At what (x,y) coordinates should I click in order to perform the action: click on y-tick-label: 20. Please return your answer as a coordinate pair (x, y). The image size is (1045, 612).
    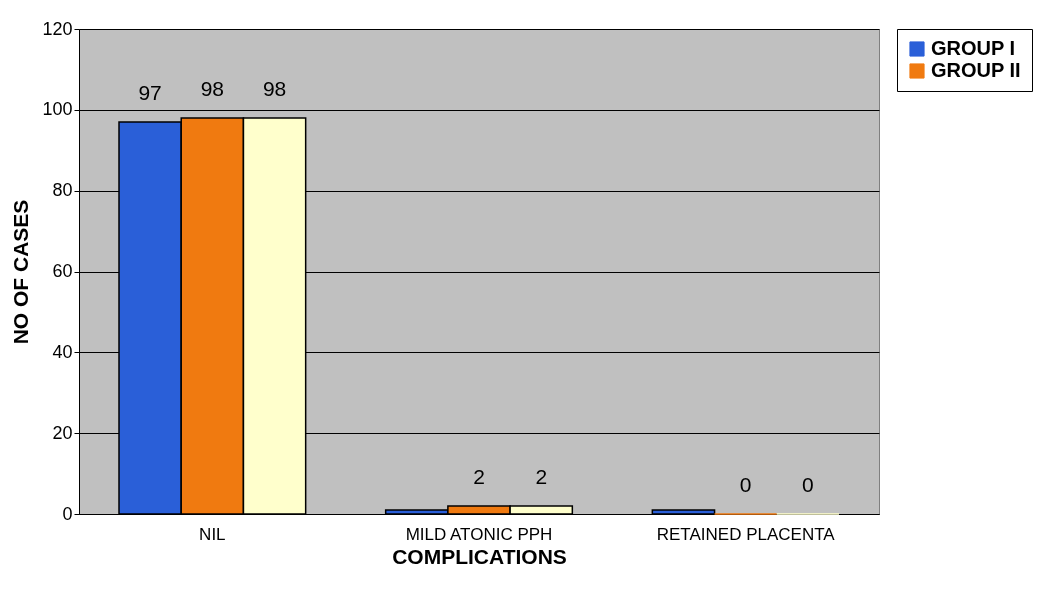
    Looking at the image, I should click on (62, 432).